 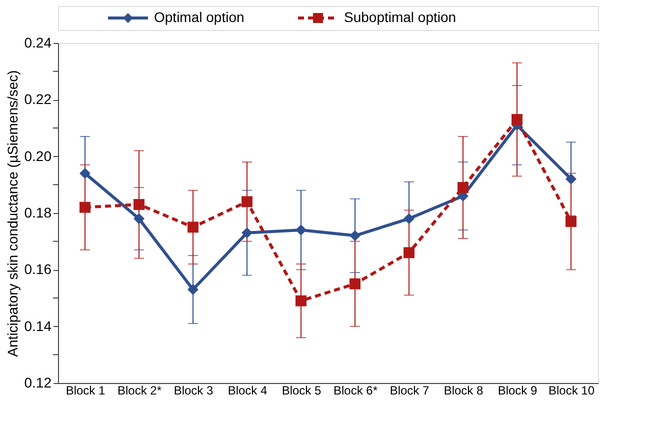 I want to click on y-tick-label: 0.24, so click(x=38, y=42).